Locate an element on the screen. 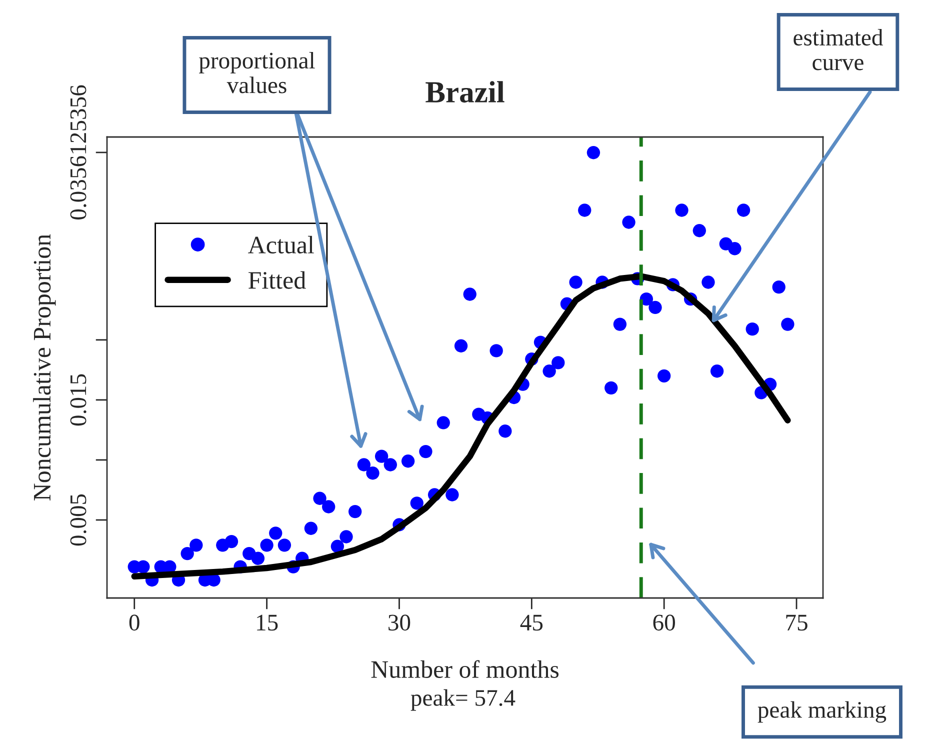 This screenshot has width=933, height=749. text: peak marking is located at coordinates (822, 712).